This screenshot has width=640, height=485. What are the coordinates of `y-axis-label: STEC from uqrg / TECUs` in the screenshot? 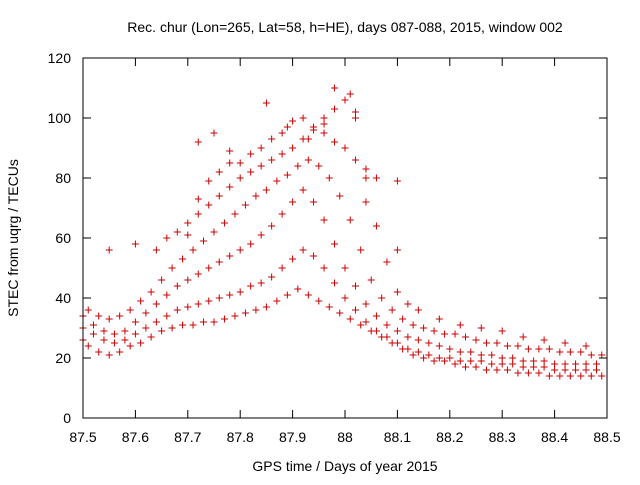 It's located at (13, 238).